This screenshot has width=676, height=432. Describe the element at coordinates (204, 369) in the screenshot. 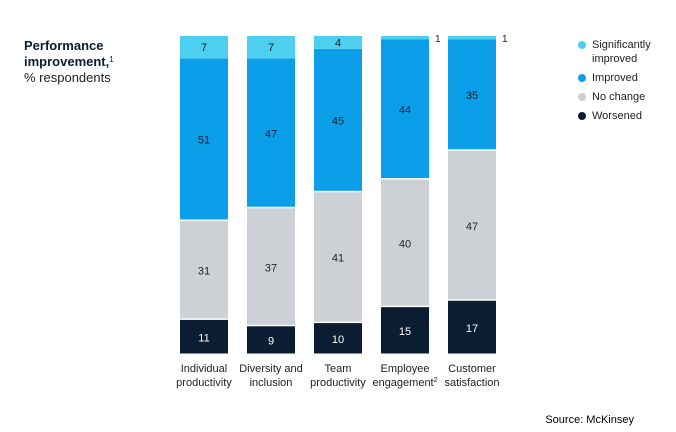

I see `category-label-line: Individual` at that location.